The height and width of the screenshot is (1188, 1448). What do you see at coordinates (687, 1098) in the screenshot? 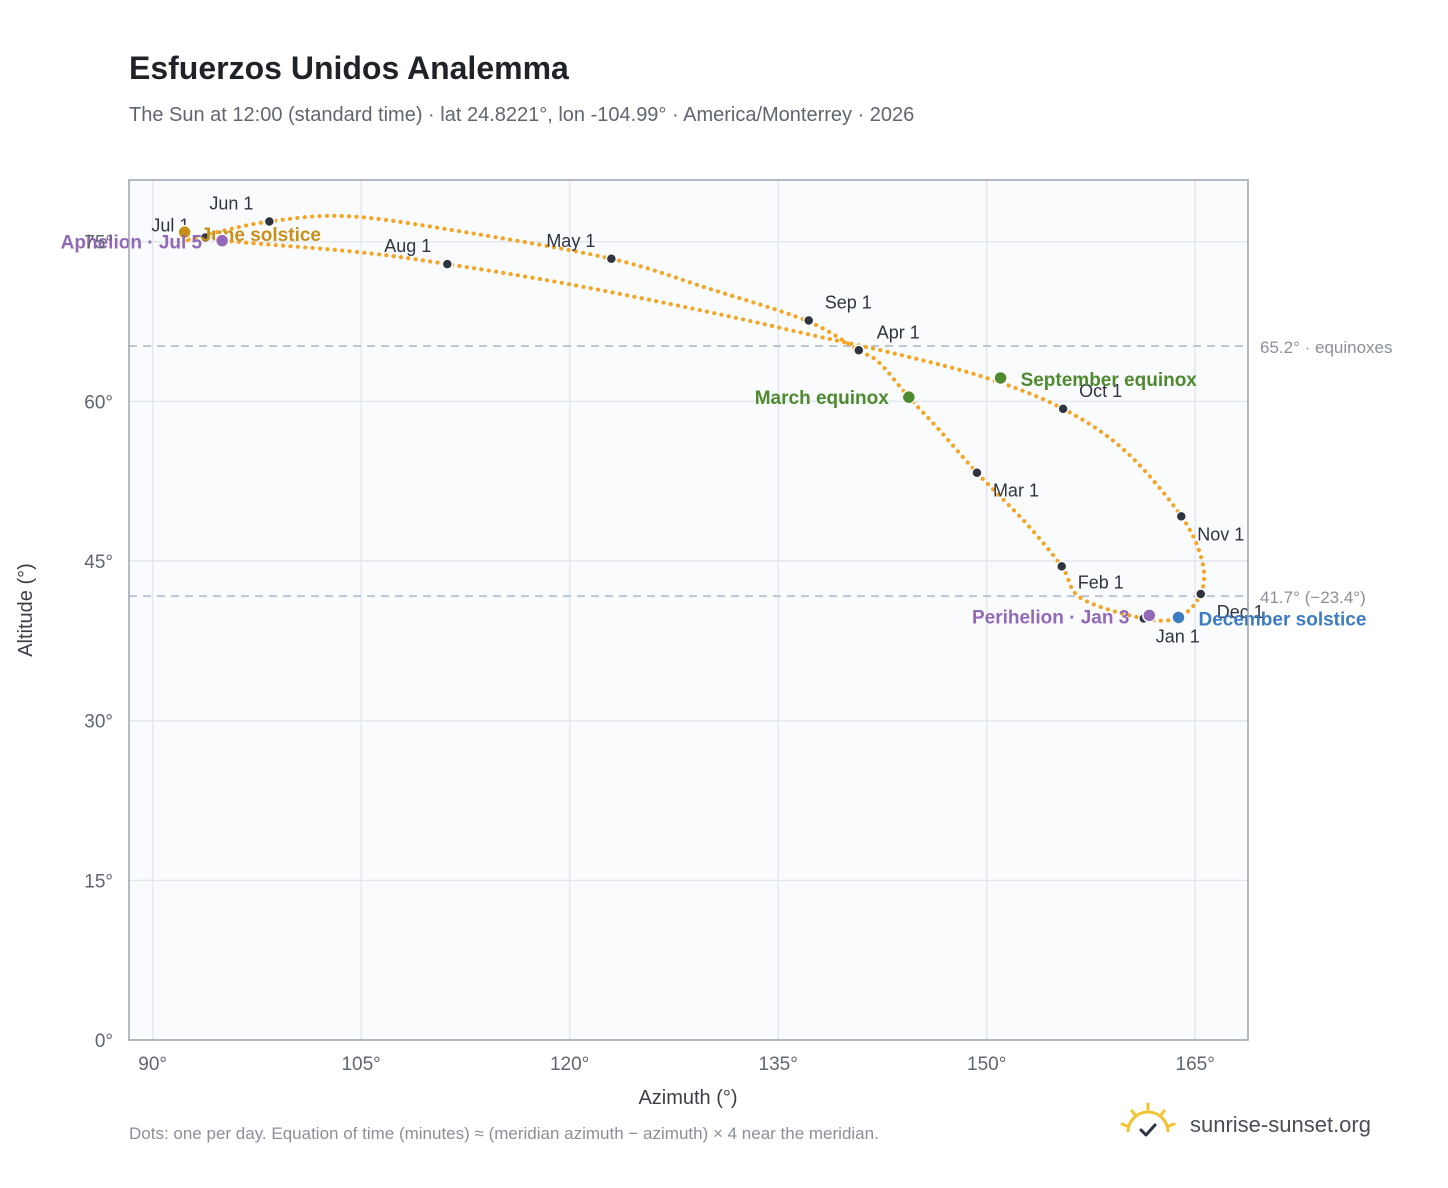
I see `x-axis-label: Azimuth (°)` at bounding box center [687, 1098].